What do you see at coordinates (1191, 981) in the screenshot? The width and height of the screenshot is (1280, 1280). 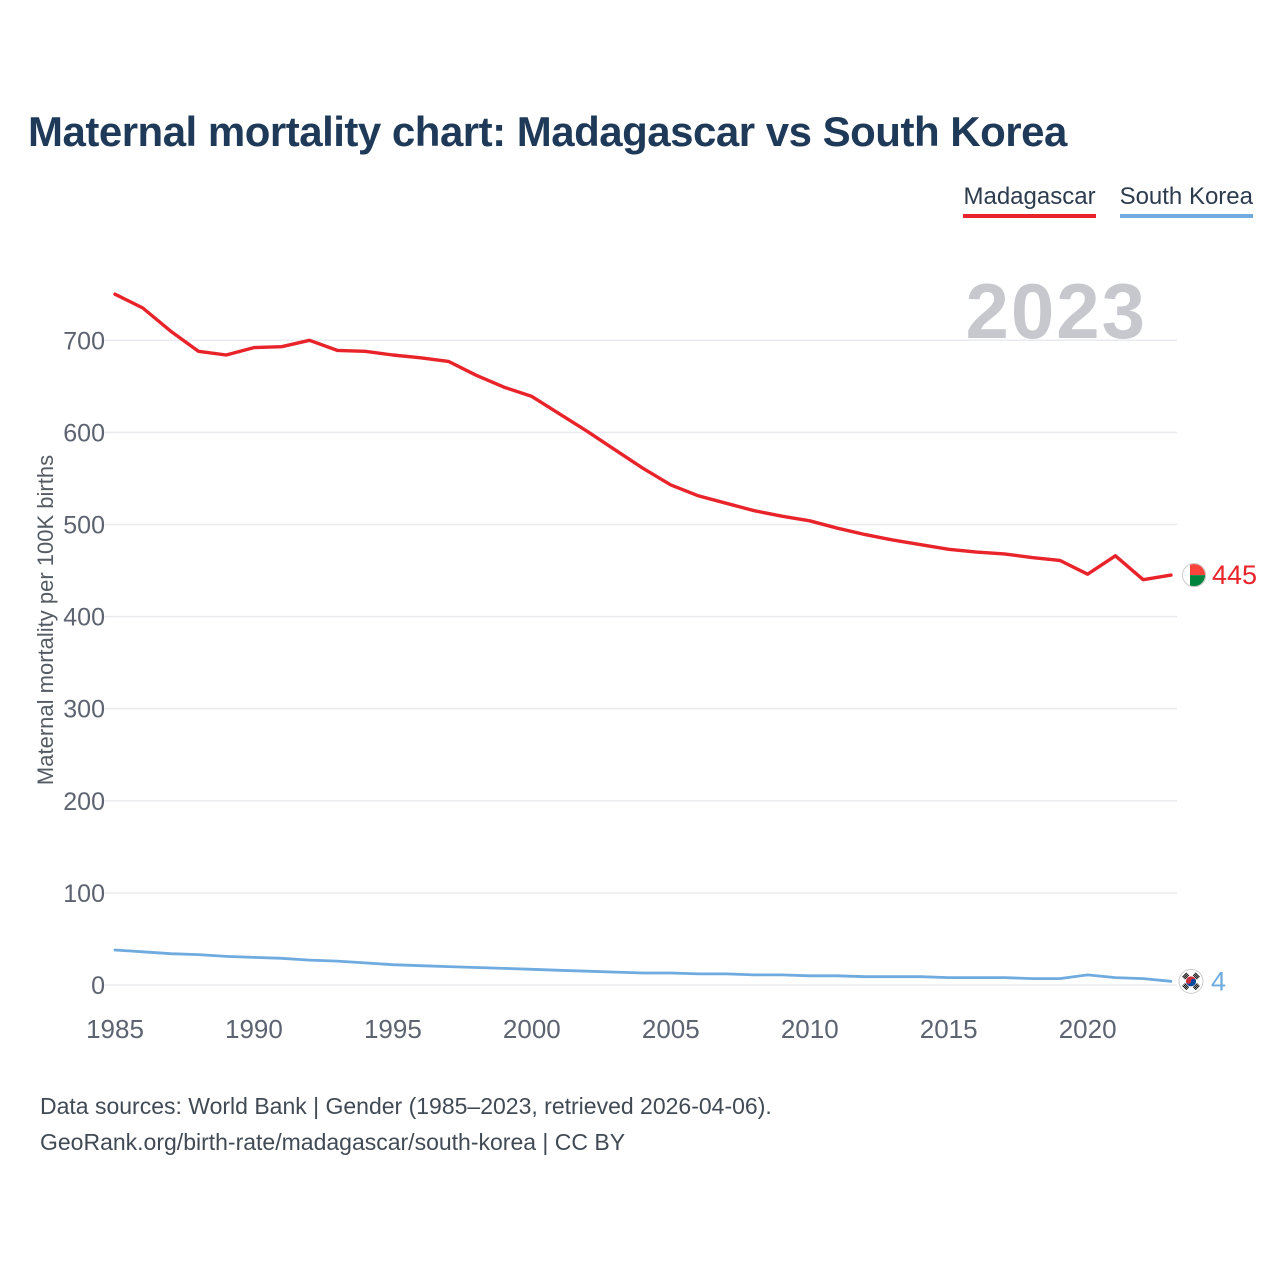 I see `south-korea-flag-icon` at bounding box center [1191, 981].